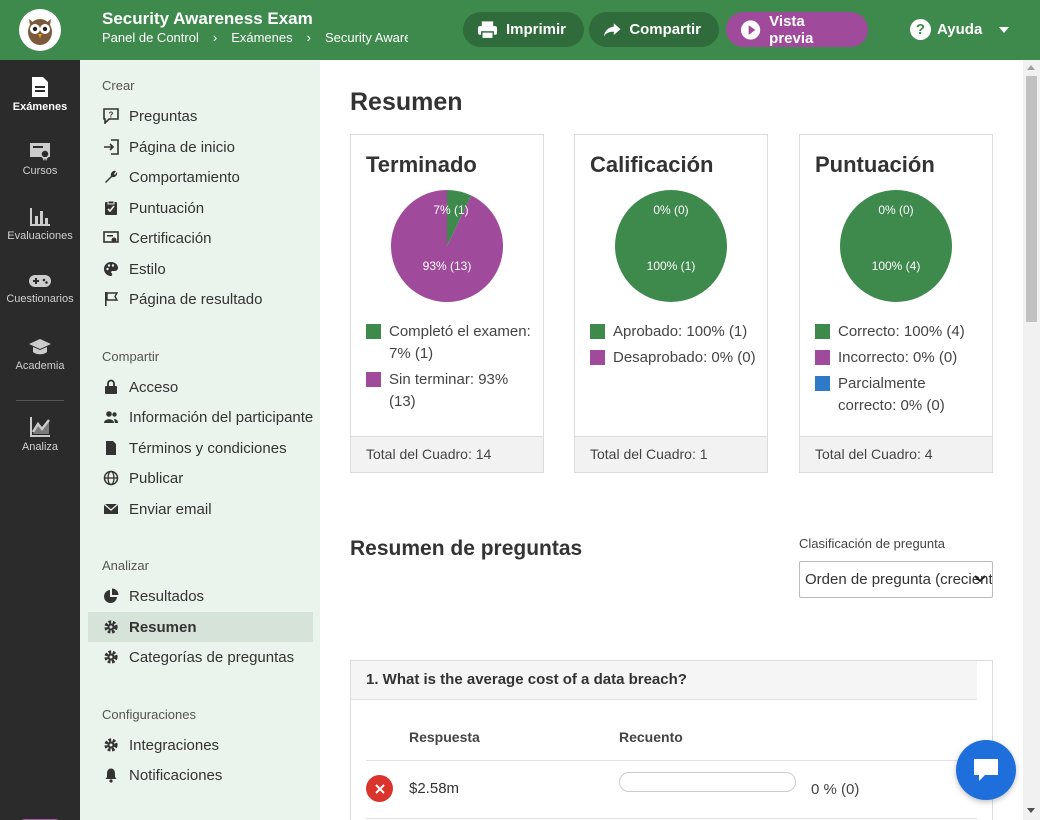 The image size is (1040, 820). I want to click on sidebar-item-summary: Resumen, so click(200, 627).